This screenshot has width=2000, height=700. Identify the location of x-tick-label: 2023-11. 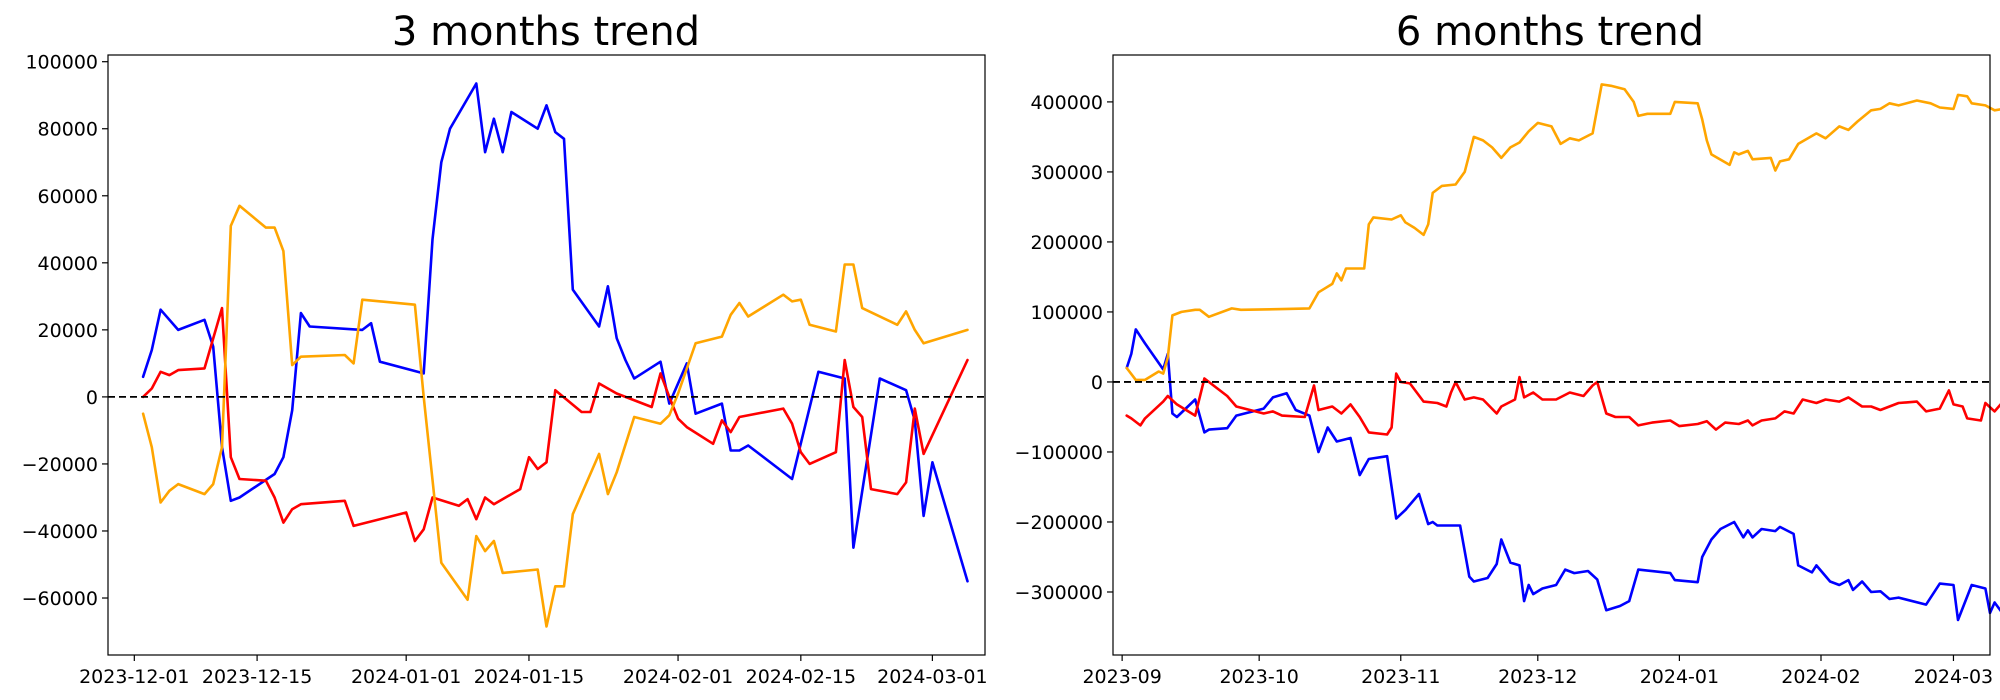
(1400, 677).